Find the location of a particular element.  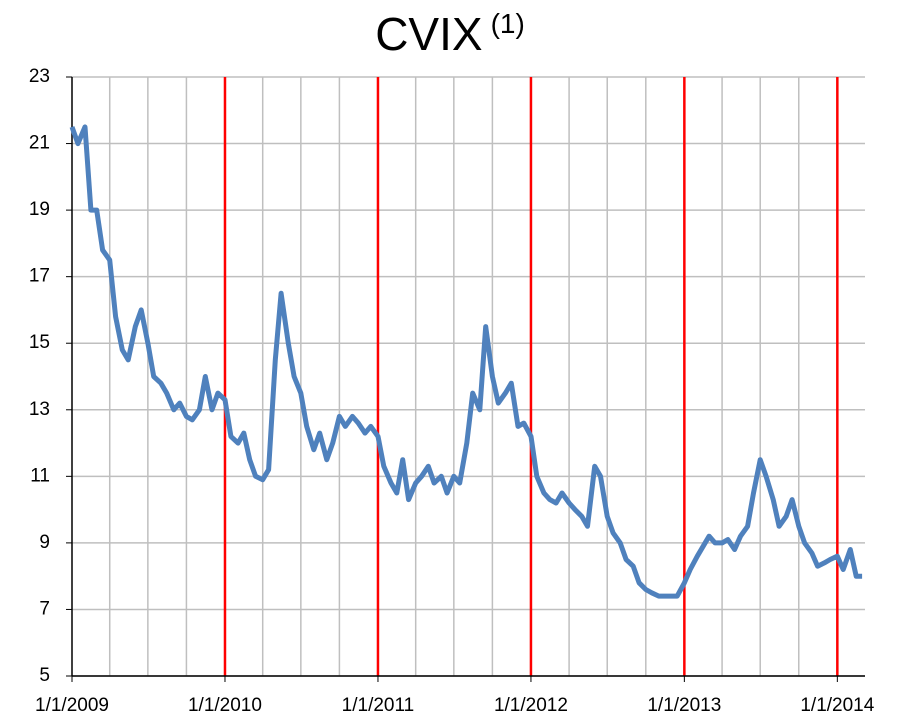

chart-title: CVIX (1) is located at coordinates (450, 34).